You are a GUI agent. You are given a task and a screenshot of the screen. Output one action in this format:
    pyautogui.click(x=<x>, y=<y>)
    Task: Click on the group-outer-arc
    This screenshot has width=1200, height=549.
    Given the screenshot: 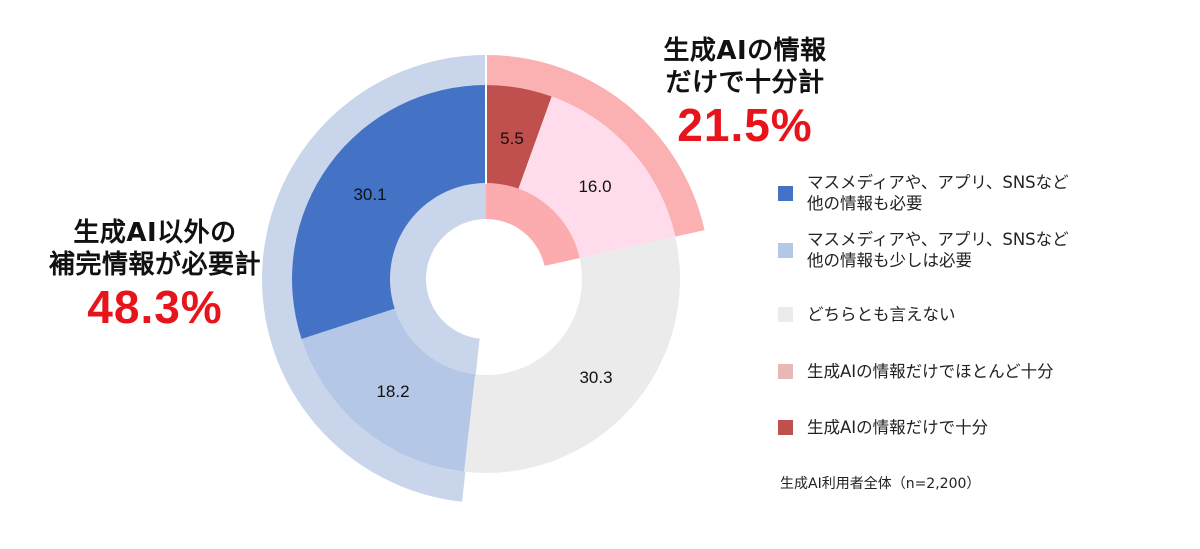 What is the action you would take?
    pyautogui.click(x=595, y=146)
    